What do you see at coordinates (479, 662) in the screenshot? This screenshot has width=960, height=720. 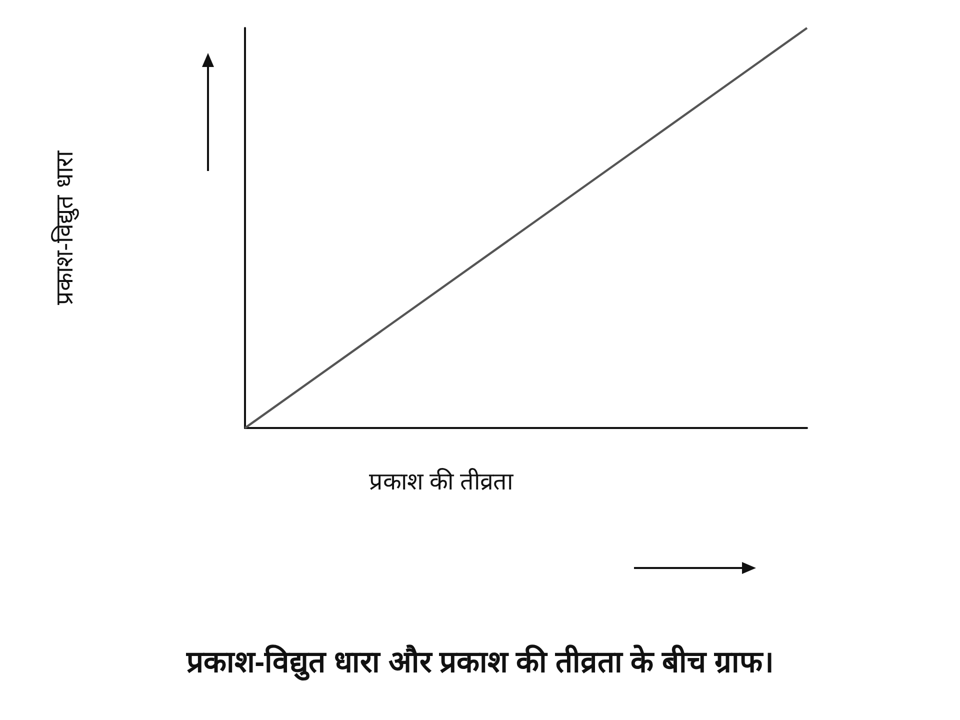 I see `text: प्रकाश-विद्युत धारा और प्रकाश की तीव्रता के बीच ग्राफ।` at bounding box center [479, 662].